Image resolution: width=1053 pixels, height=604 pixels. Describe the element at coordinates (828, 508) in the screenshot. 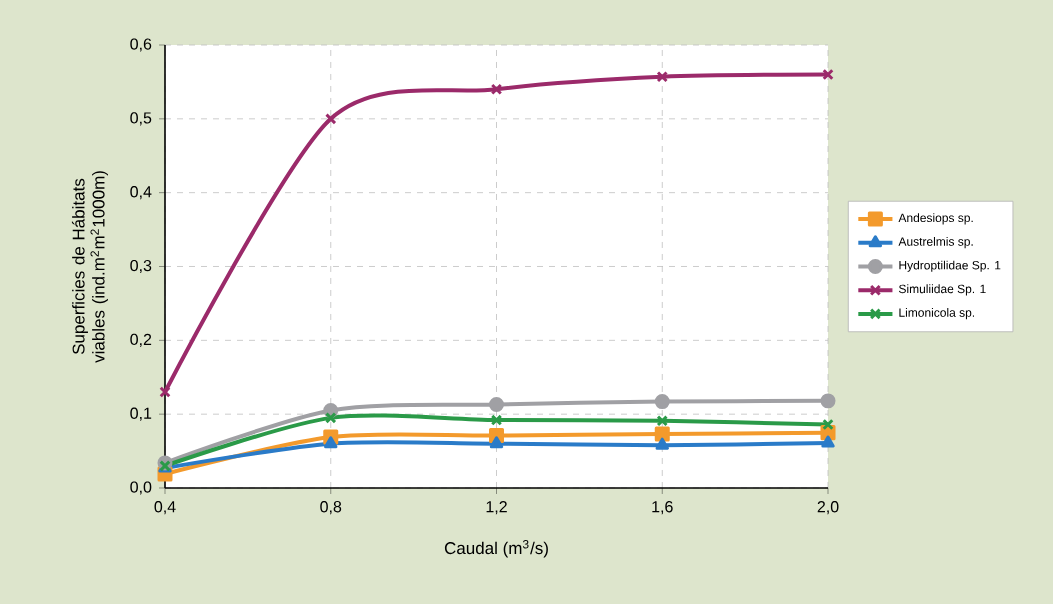

I see `x-tick-label: 2,0` at that location.